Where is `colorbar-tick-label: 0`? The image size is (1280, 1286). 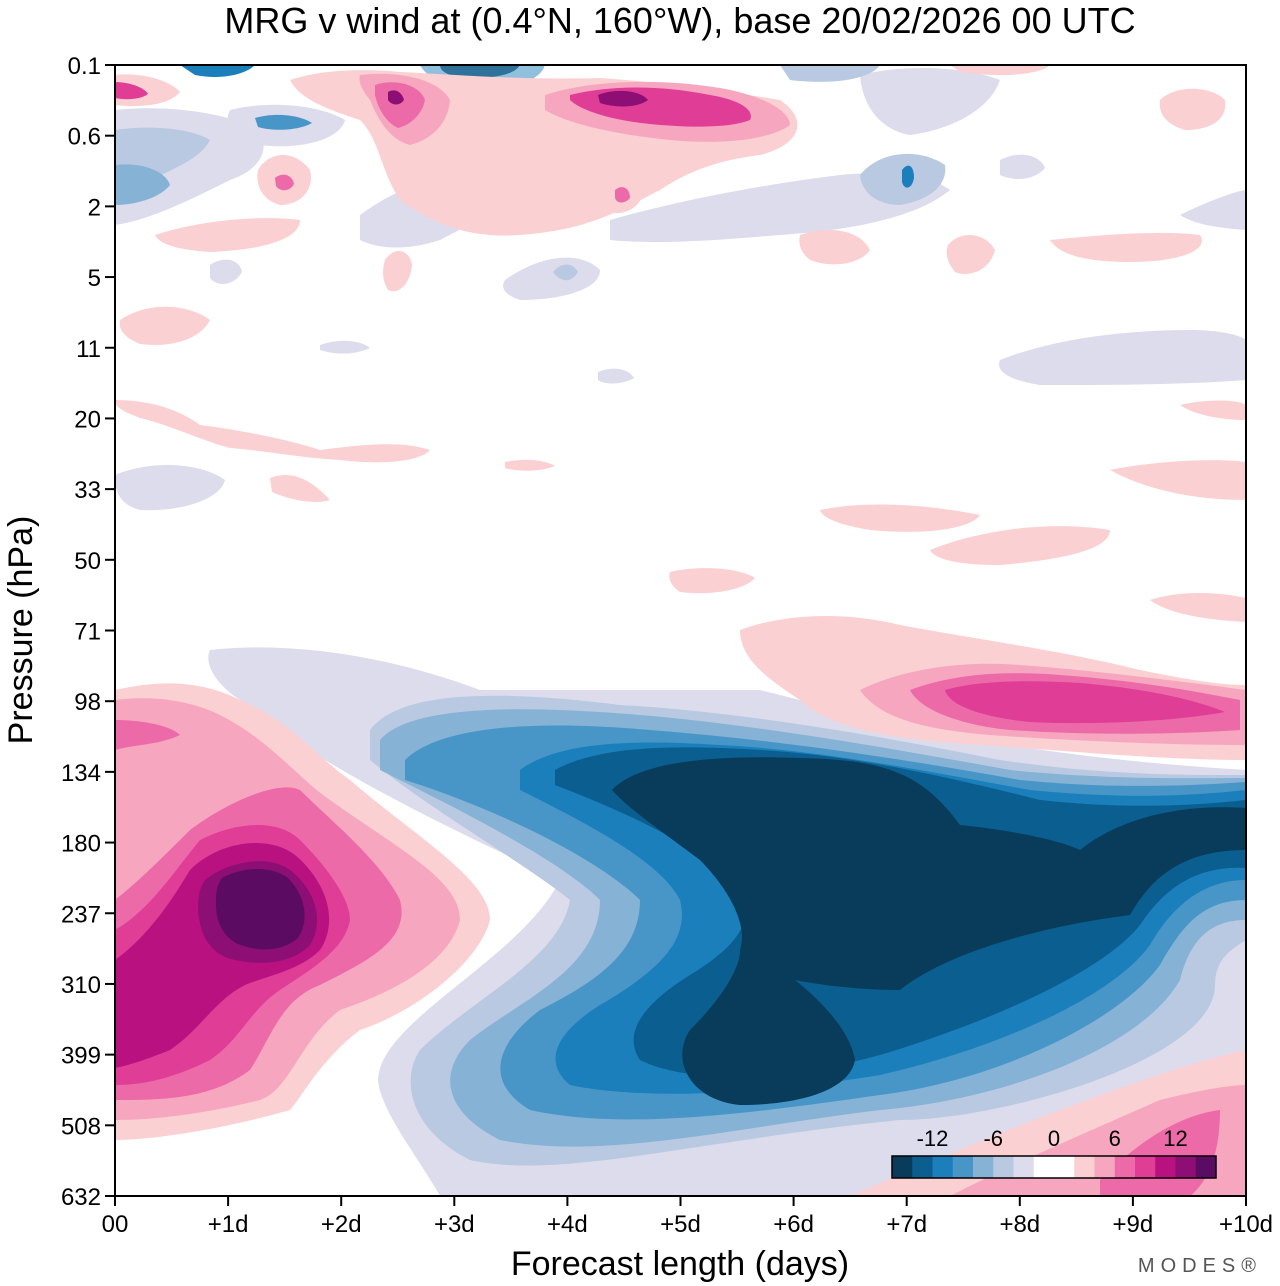
colorbar-tick-label: 0 is located at coordinates (1054, 1138).